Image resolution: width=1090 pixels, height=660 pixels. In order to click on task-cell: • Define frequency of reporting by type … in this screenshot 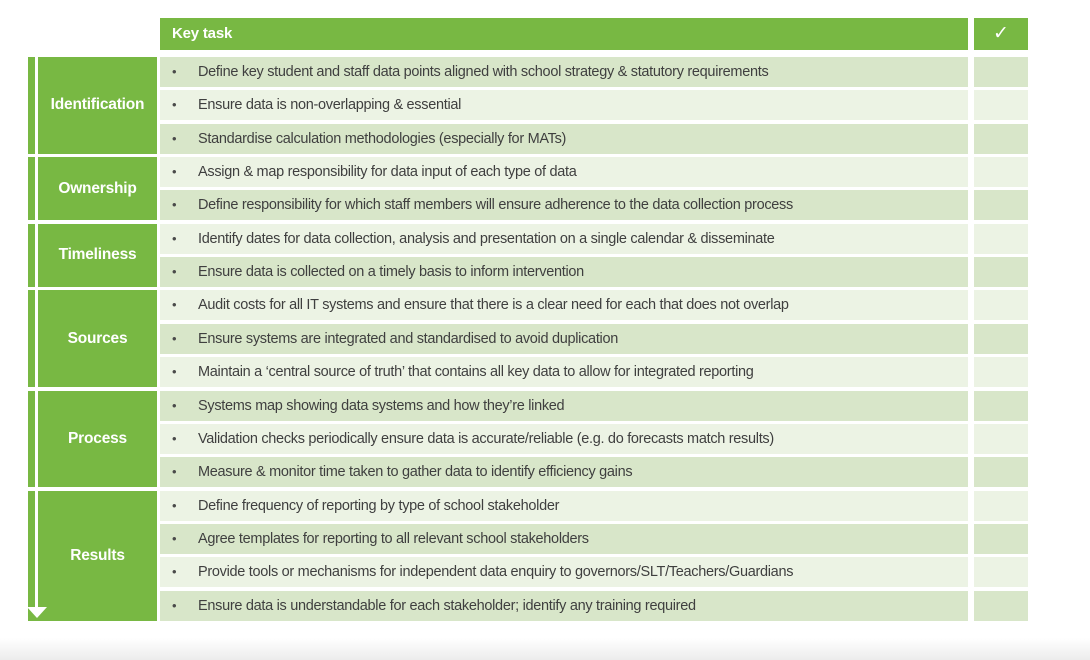, I will do `click(564, 505)`.